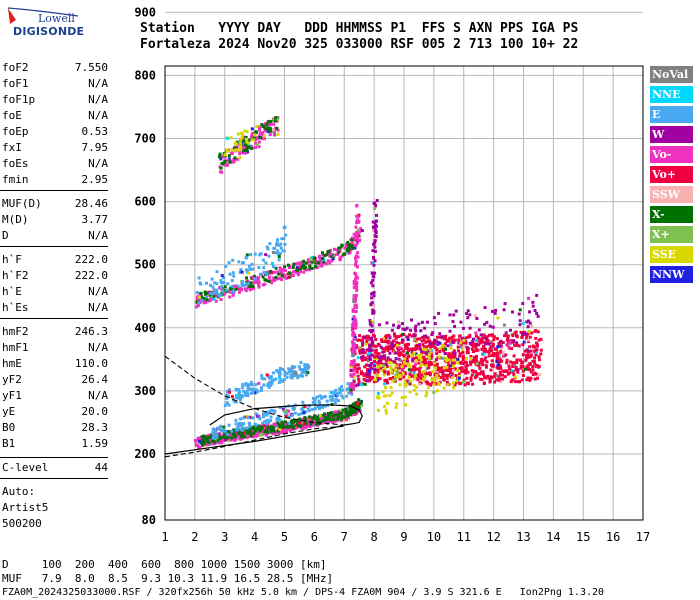  I want to click on x-tick-label: 7, so click(344, 537).